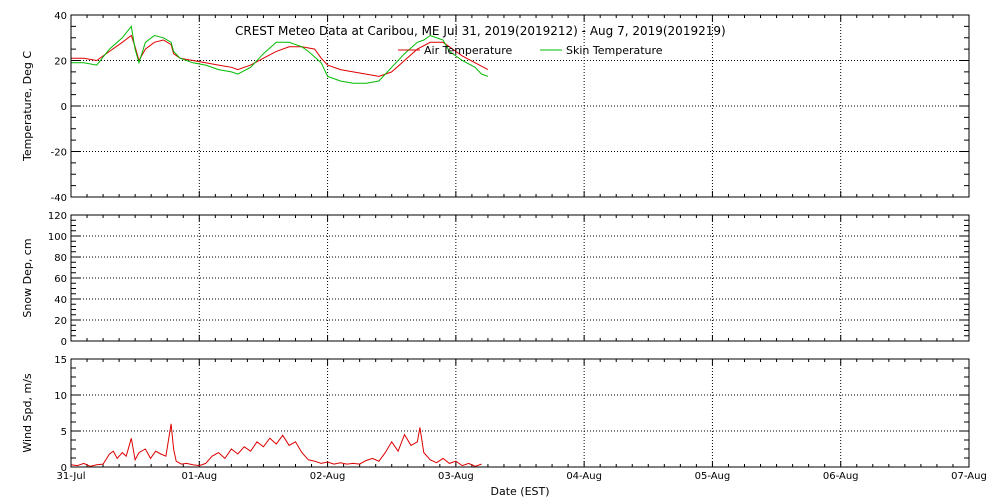 The image size is (1000, 500). I want to click on y-axis-title: Snow Dep, cm, so click(27, 277).